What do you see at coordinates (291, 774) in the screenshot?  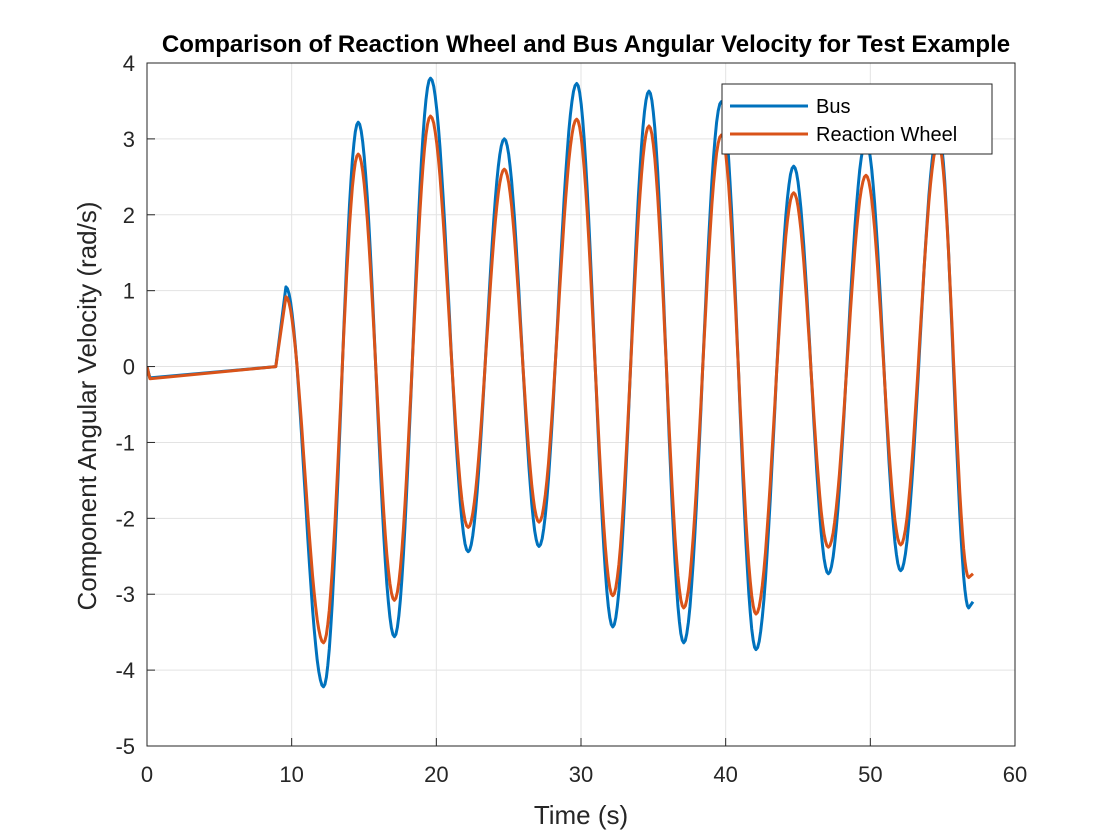 I see `x-tick-label: 10` at bounding box center [291, 774].